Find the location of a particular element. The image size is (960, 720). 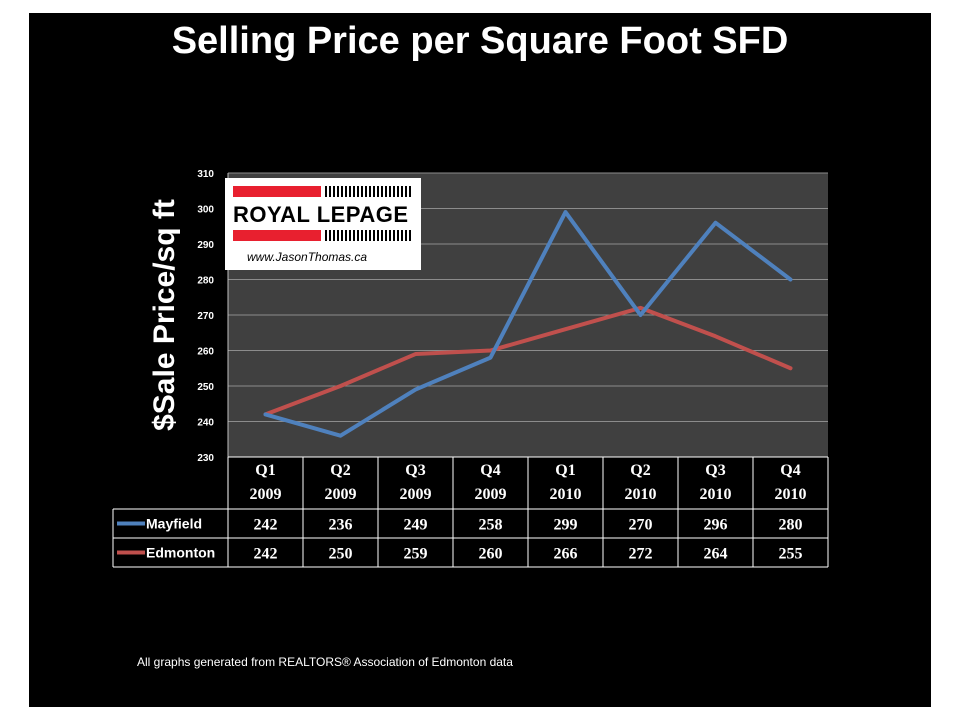

data-value: 260 is located at coordinates (491, 554).